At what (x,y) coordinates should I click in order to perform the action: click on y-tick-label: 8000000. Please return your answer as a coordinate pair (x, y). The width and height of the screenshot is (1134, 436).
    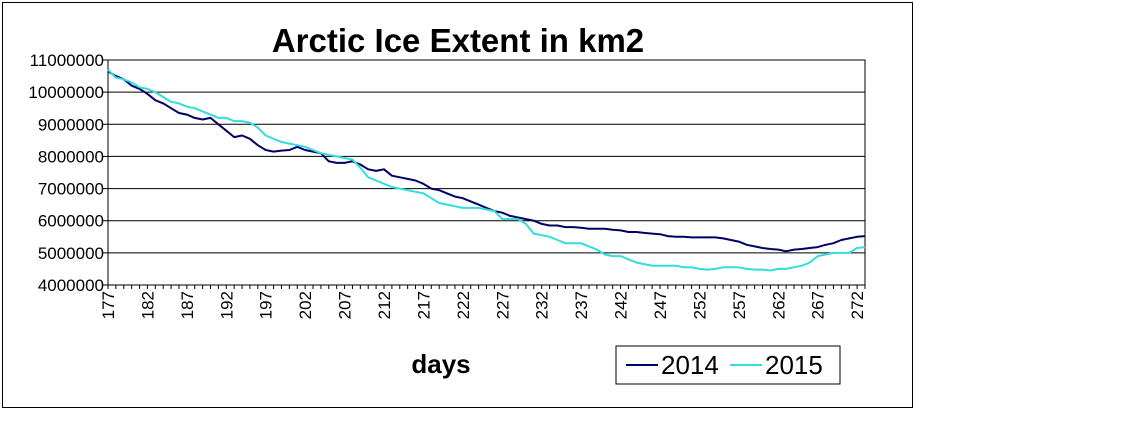
    Looking at the image, I should click on (71, 156).